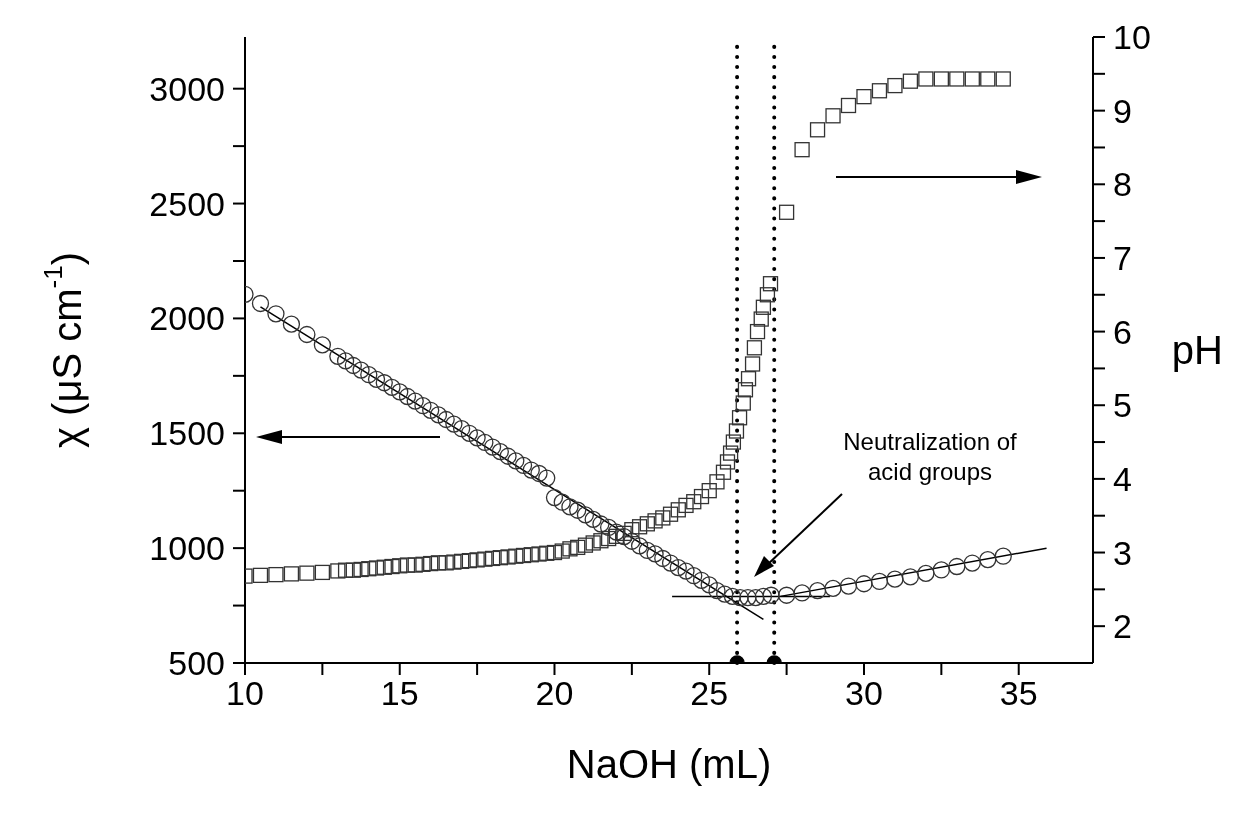 The image size is (1235, 818). What do you see at coordinates (1132, 37) in the screenshot?
I see `y2-tick-label: 10` at bounding box center [1132, 37].